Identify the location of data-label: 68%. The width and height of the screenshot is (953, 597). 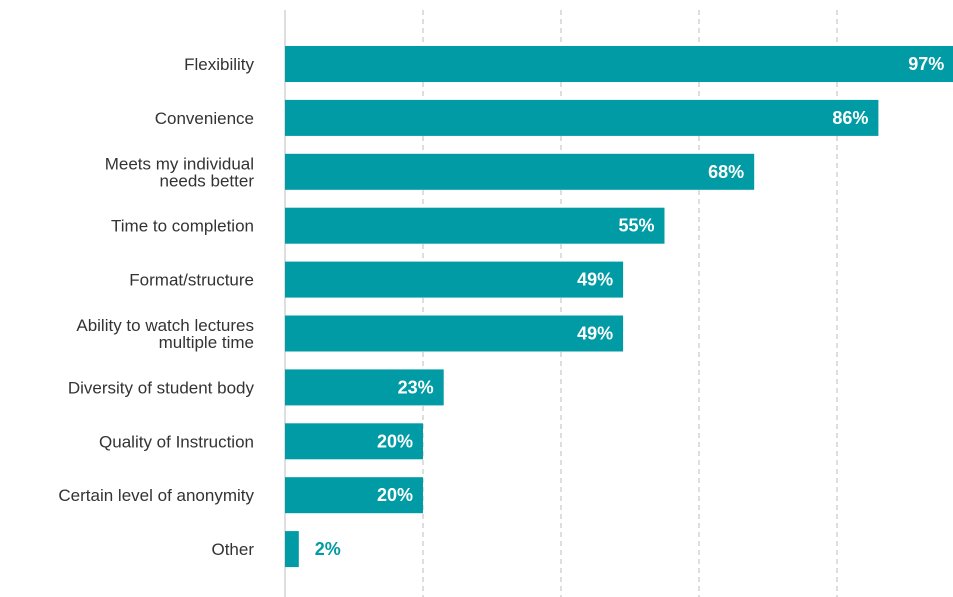
(726, 172).